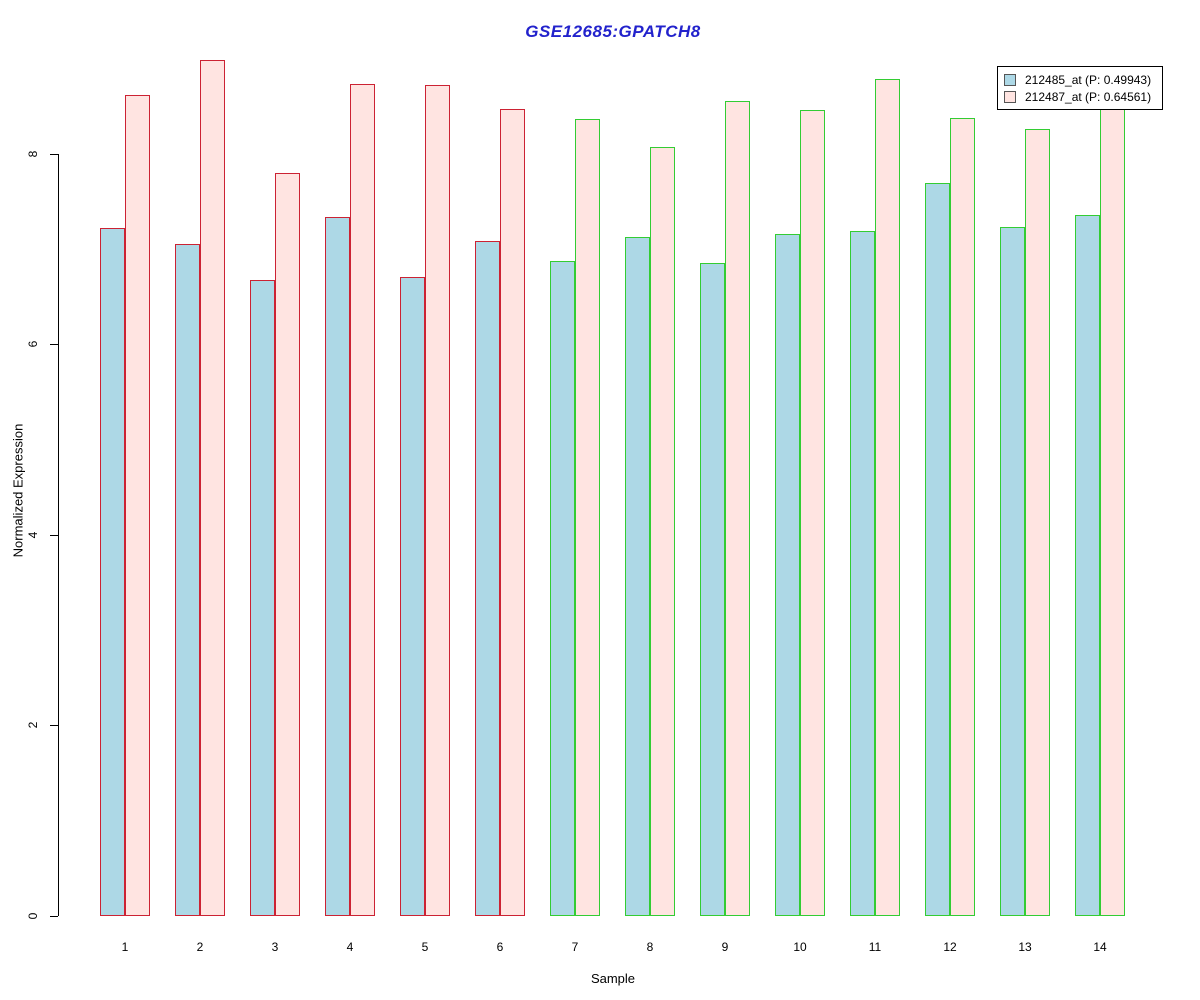 The width and height of the screenshot is (1200, 1000). Describe the element at coordinates (362, 500) in the screenshot. I see `bar-sample4-series2` at that location.